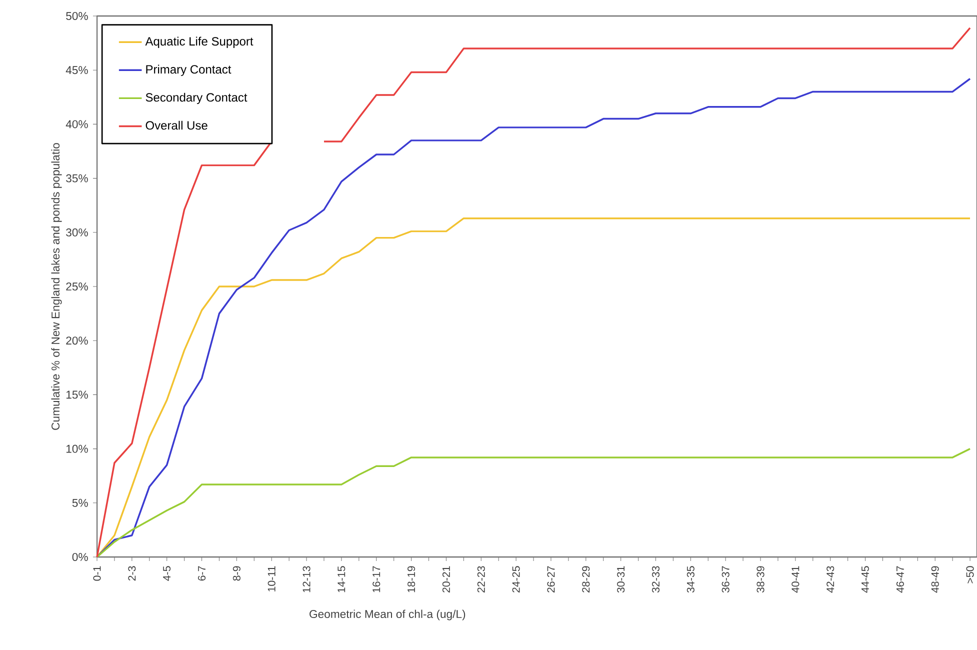 The height and width of the screenshot is (650, 977). I want to click on legend-label: Overall Use, so click(177, 125).